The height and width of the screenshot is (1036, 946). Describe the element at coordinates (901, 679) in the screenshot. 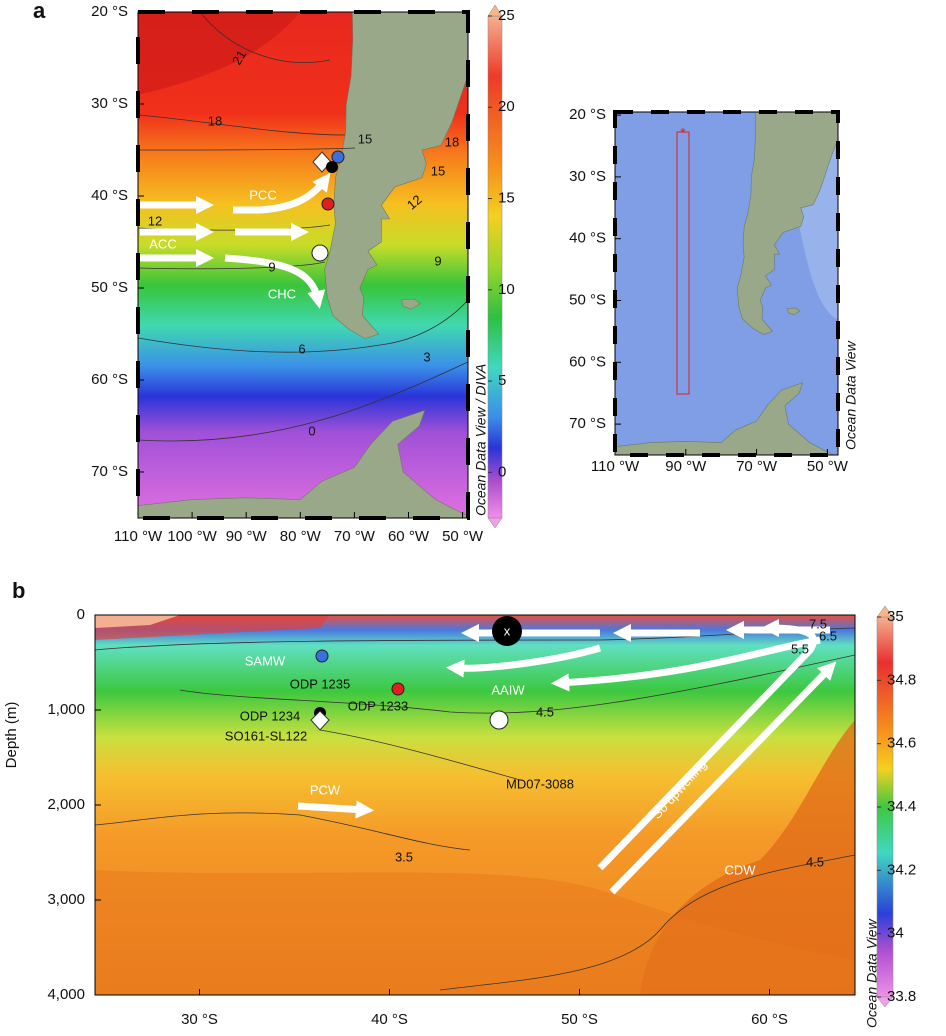

I see `colorbar-tick-label: 34.8` at that location.